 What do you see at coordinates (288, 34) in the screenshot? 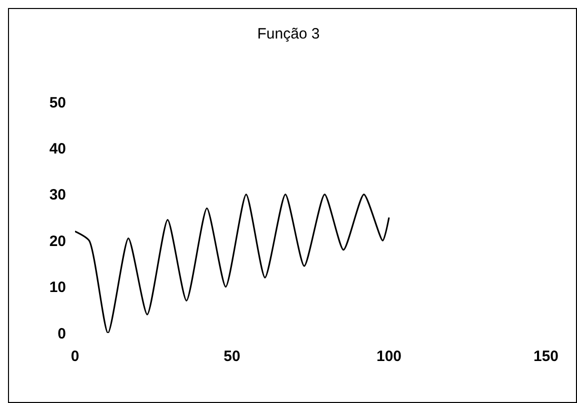
I see `chart-title: Função 3` at bounding box center [288, 34].